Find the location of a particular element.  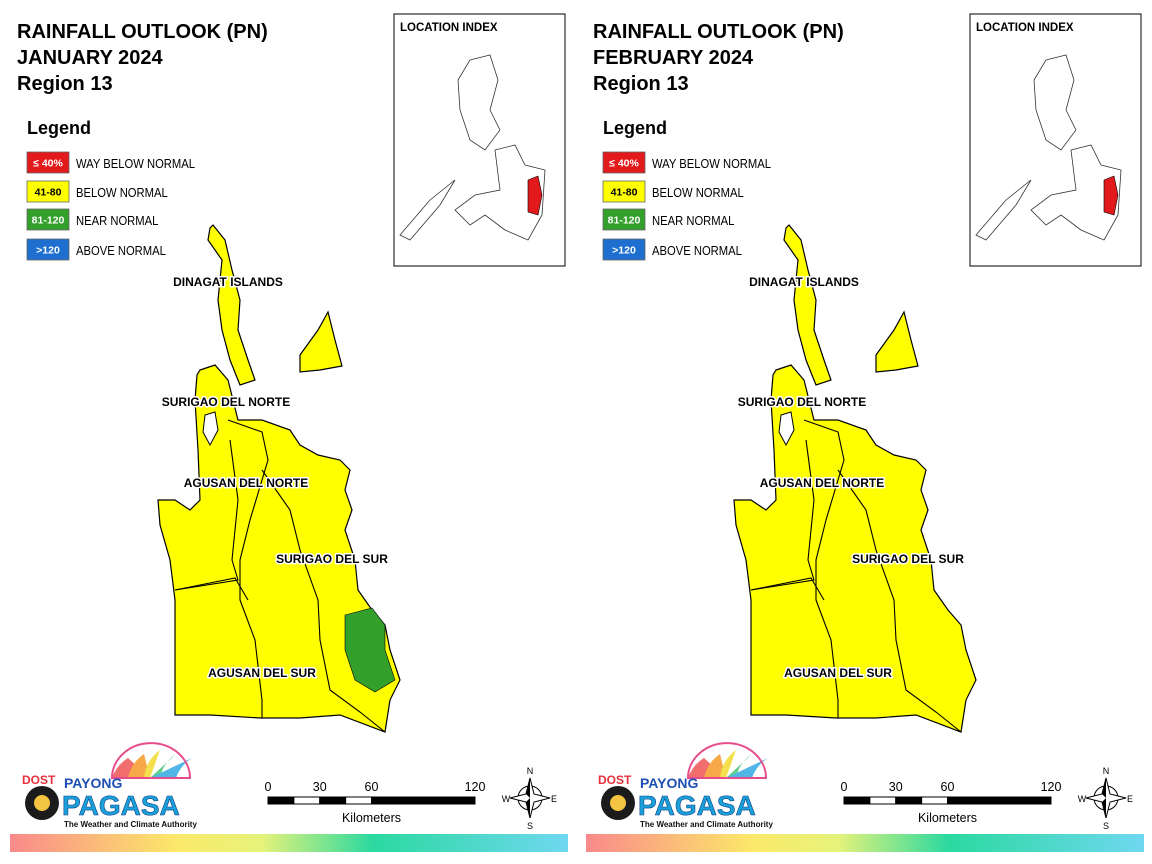

legend-swatch-text: ≤ 40% is located at coordinates (624, 164).